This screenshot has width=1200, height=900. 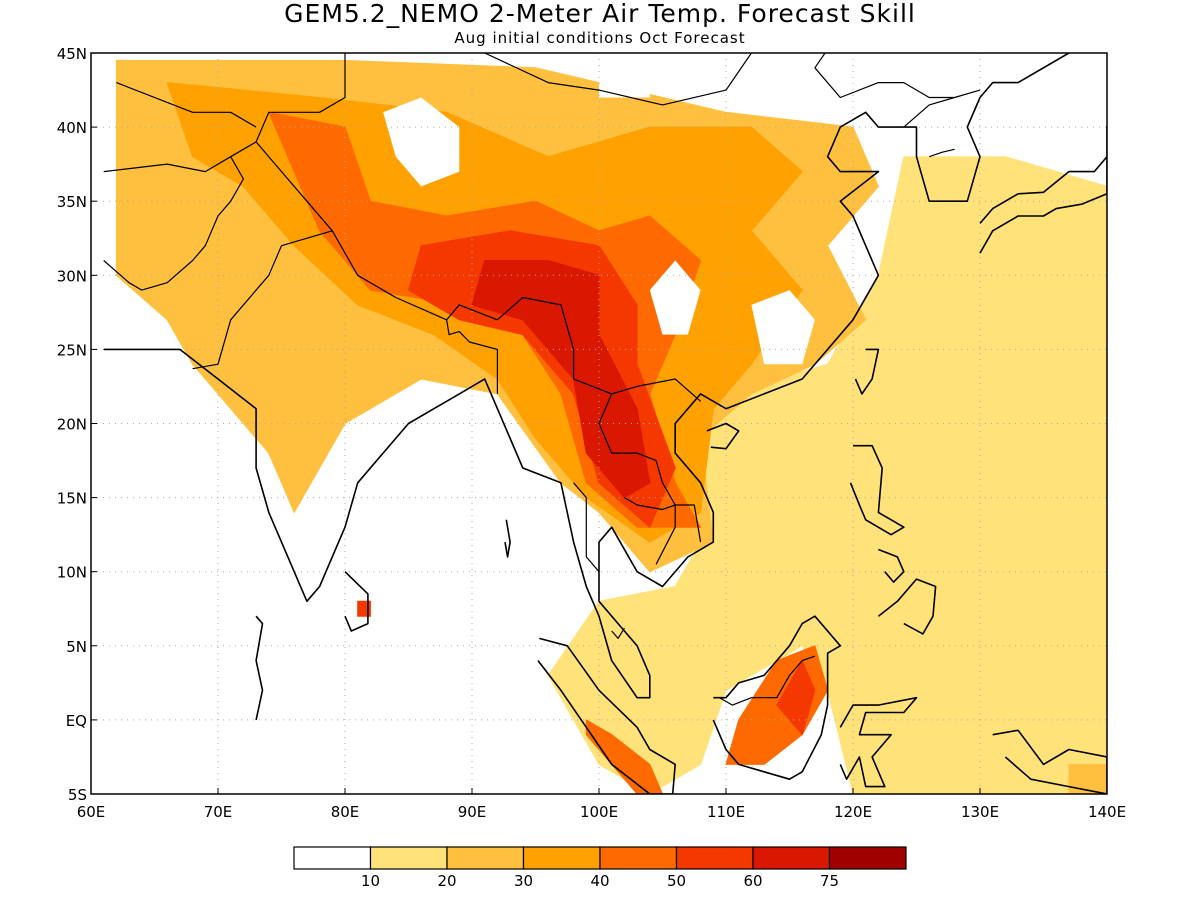 What do you see at coordinates (607, 715) in the screenshot?
I see `coastline-sumatra` at bounding box center [607, 715].